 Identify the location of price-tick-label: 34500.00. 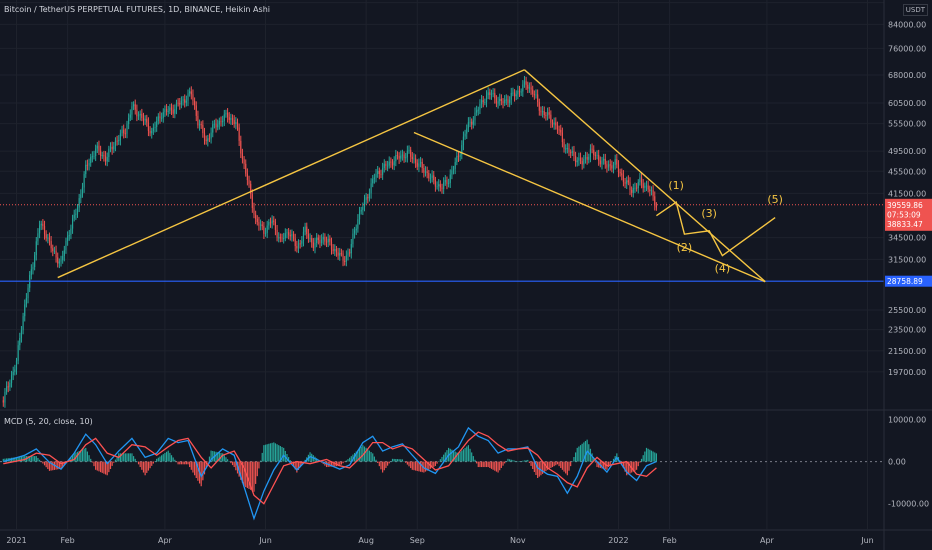
(907, 238).